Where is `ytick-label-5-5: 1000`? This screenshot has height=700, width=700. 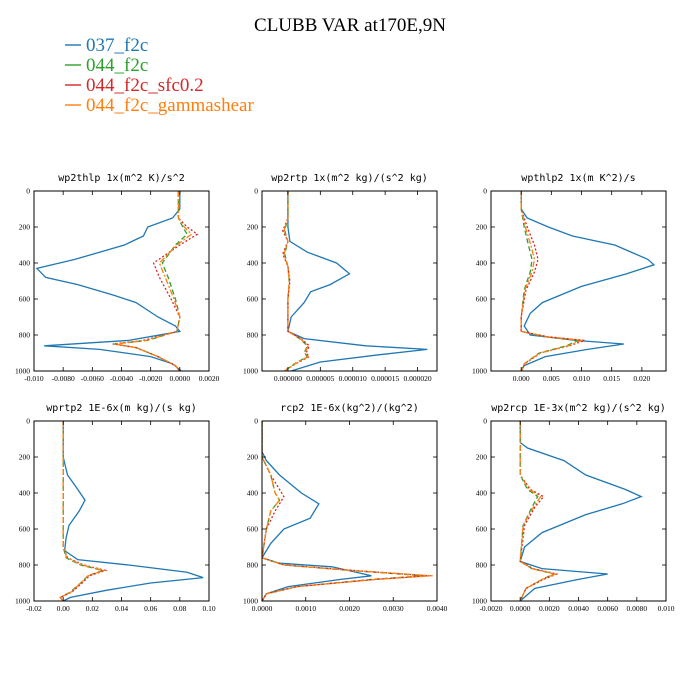 ytick-label-5-5: 1000 is located at coordinates (479, 601).